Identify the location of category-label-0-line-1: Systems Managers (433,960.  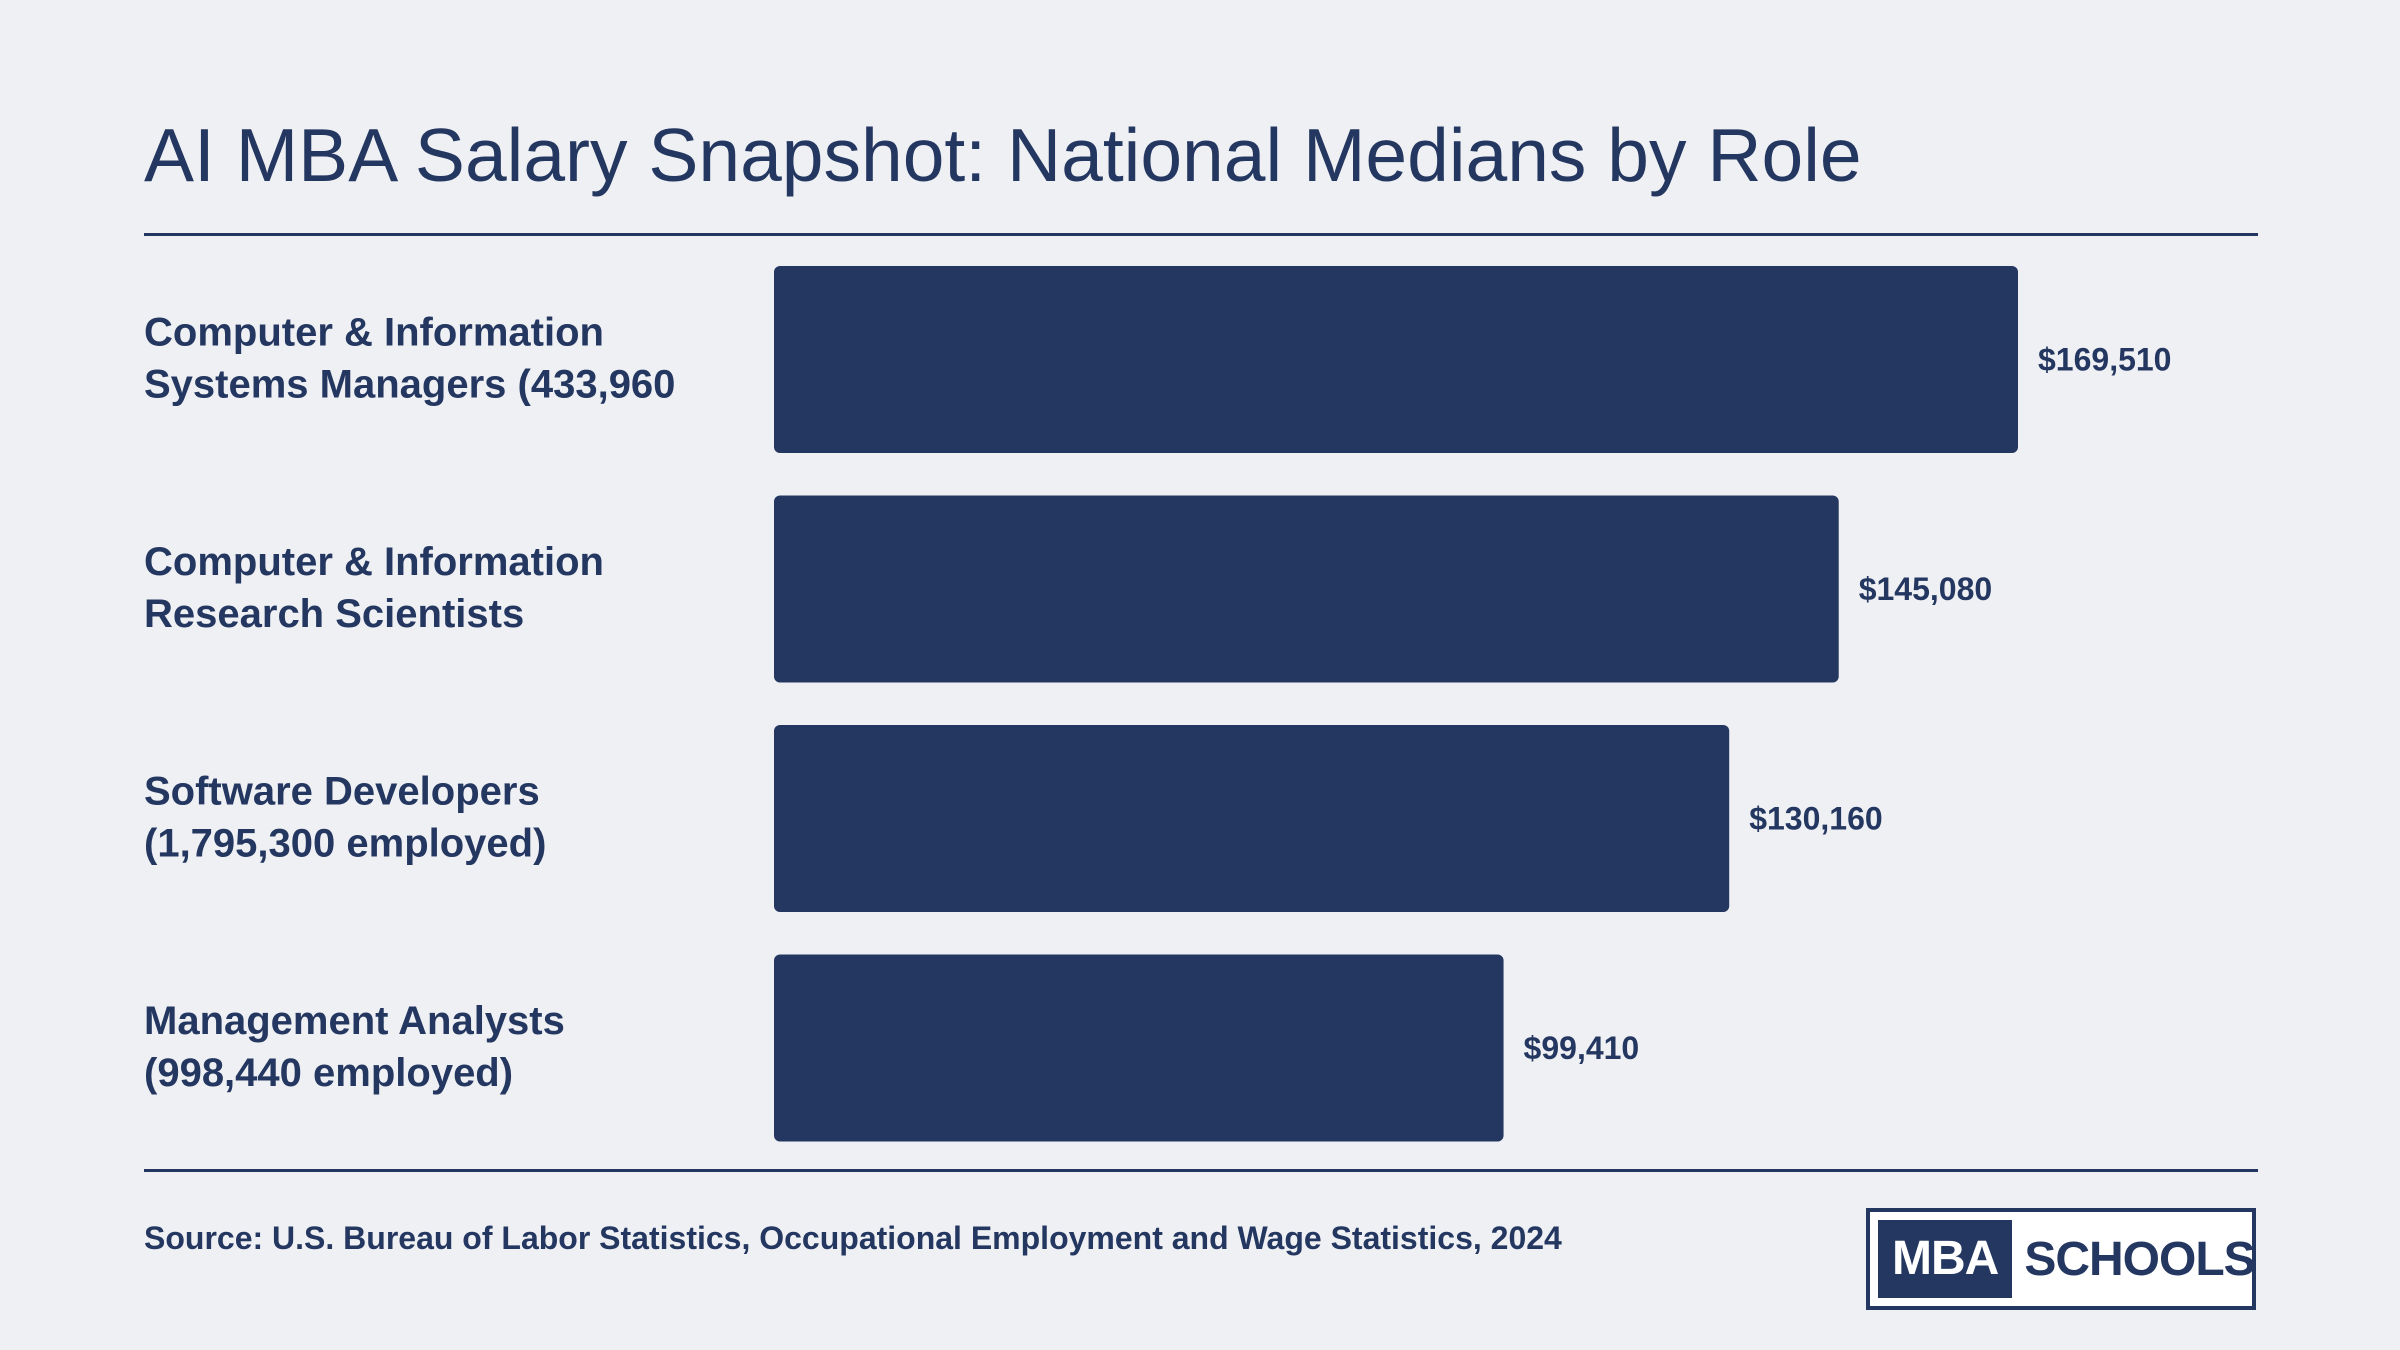
(409, 385).